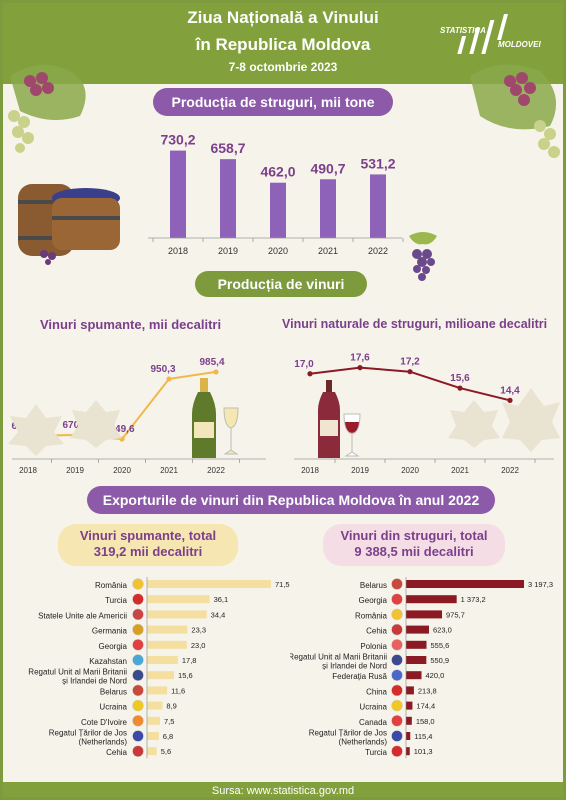 This screenshot has height=800, width=566. I want to click on page-subtitle: în Republica Moldova, so click(283, 44).